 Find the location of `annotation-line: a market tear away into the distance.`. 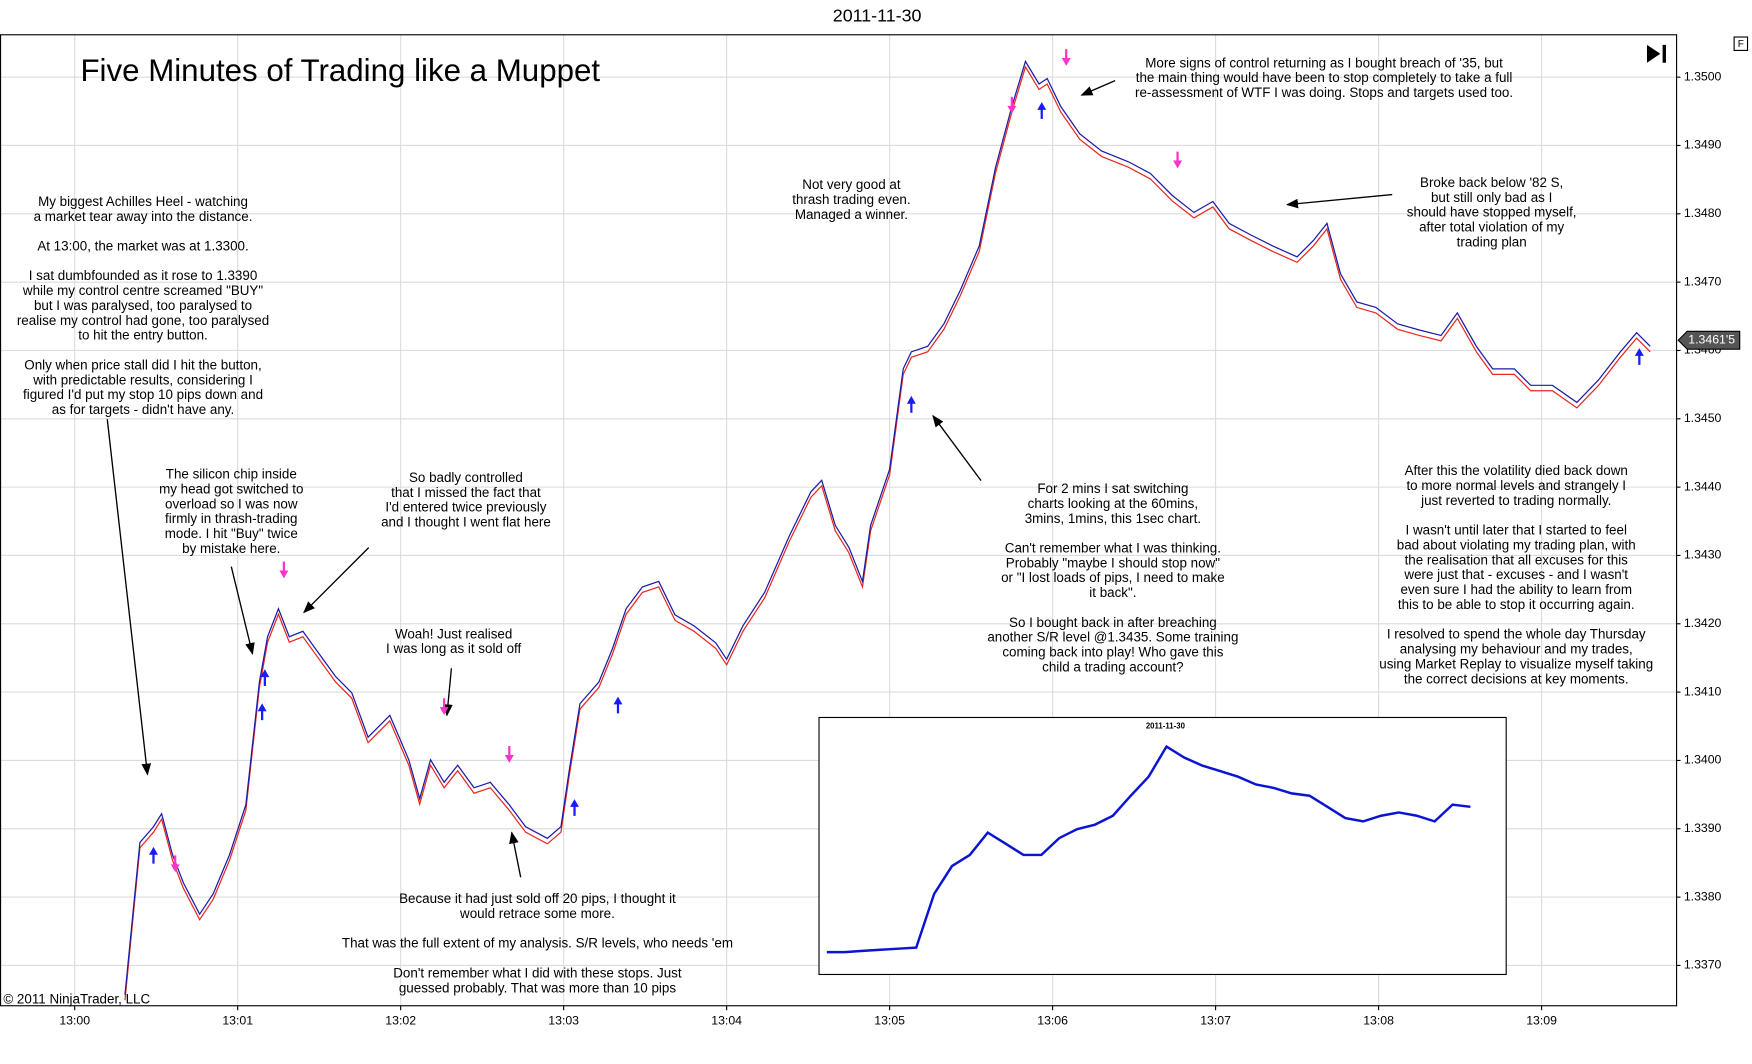

annotation-line: a market tear away into the distance. is located at coordinates (143, 216).